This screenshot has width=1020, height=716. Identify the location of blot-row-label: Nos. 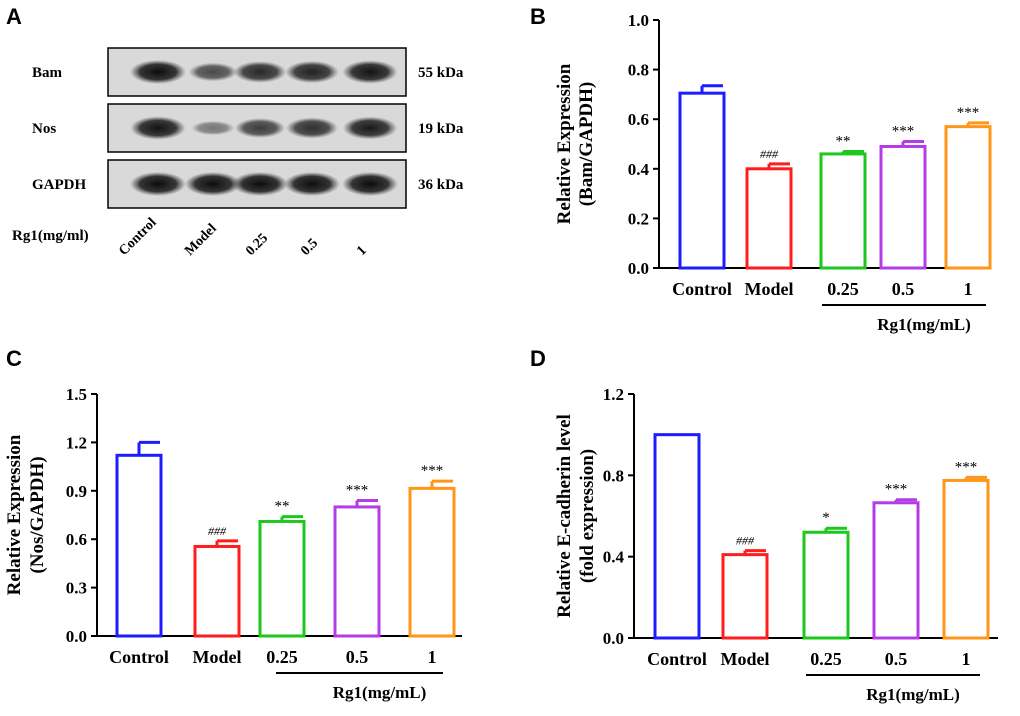
(44, 129).